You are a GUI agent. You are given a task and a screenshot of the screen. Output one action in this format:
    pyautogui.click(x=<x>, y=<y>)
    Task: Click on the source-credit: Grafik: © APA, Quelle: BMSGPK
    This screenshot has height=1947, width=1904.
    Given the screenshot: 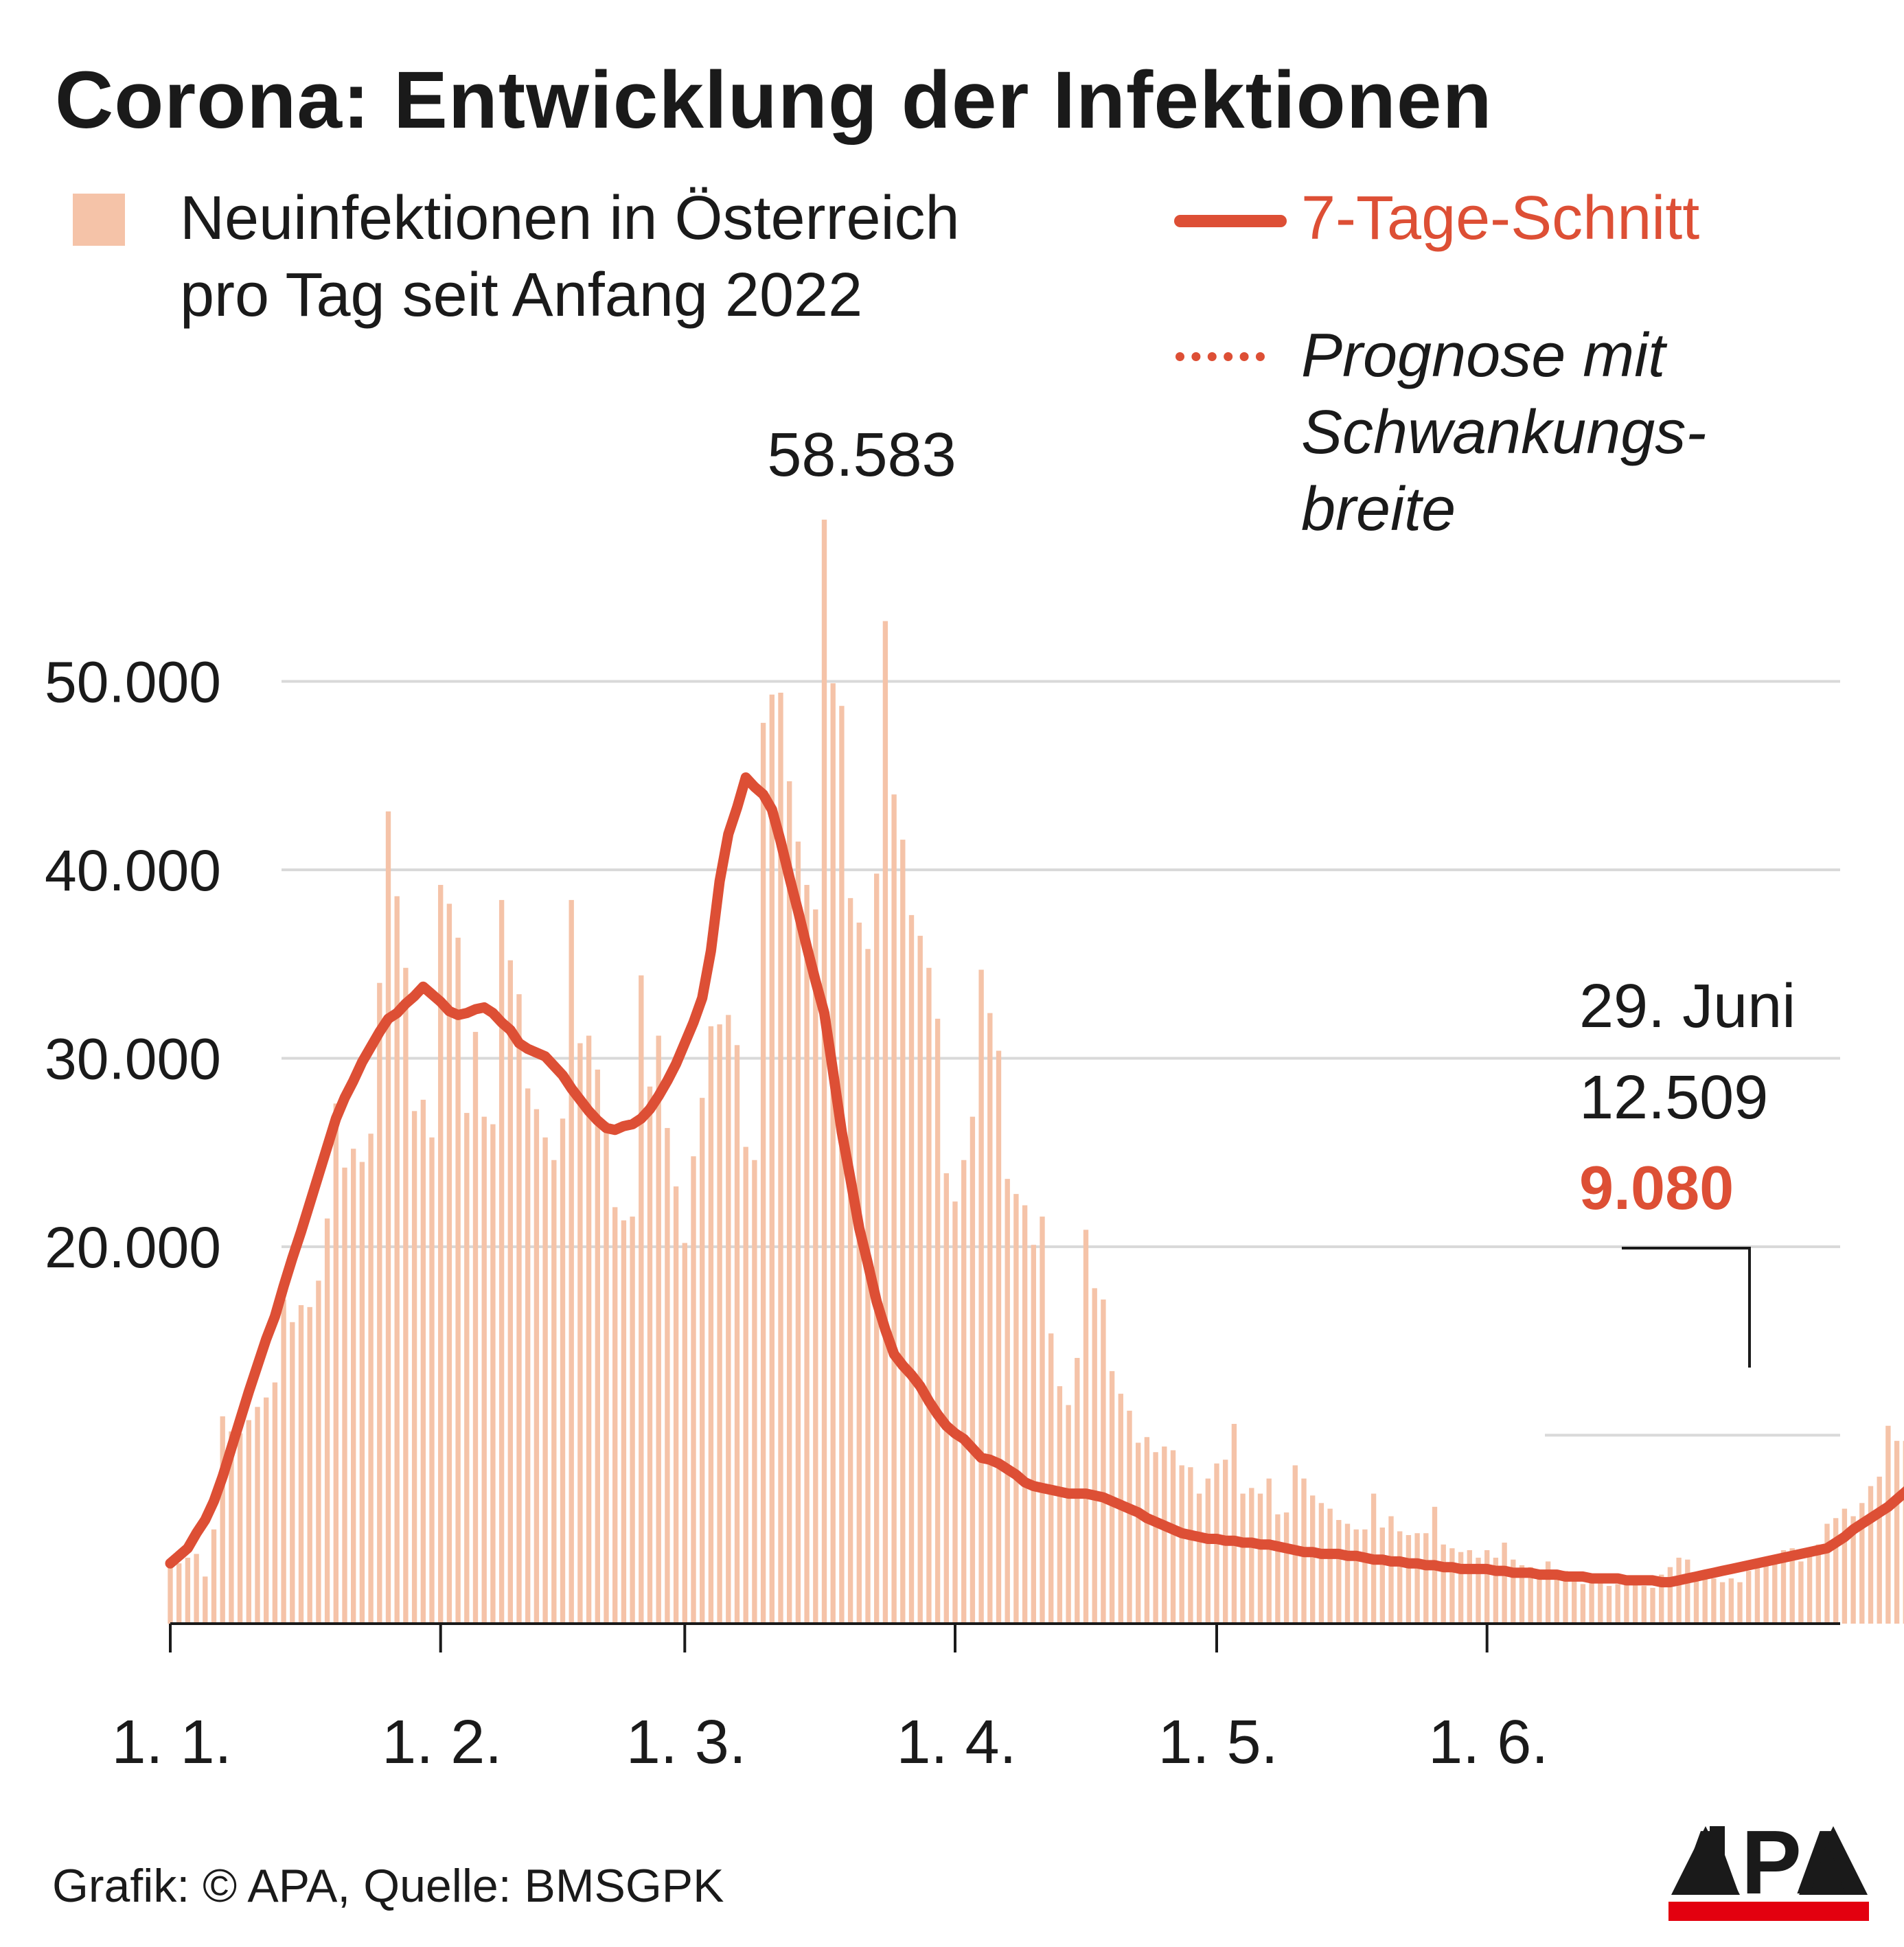 What is the action you would take?
    pyautogui.click(x=388, y=1886)
    